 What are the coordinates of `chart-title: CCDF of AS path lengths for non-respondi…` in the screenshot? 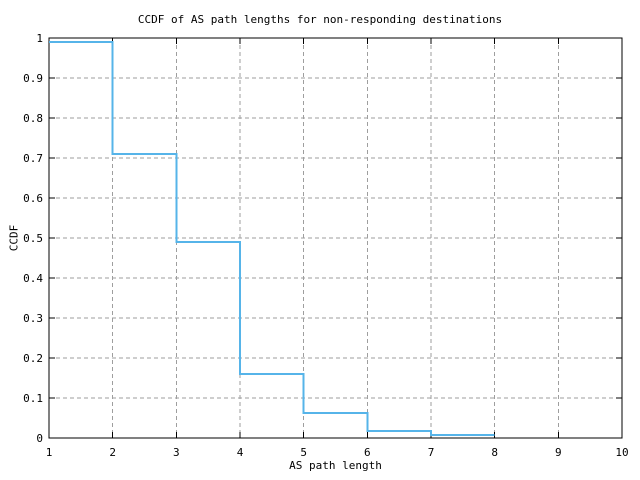 It's located at (320, 19).